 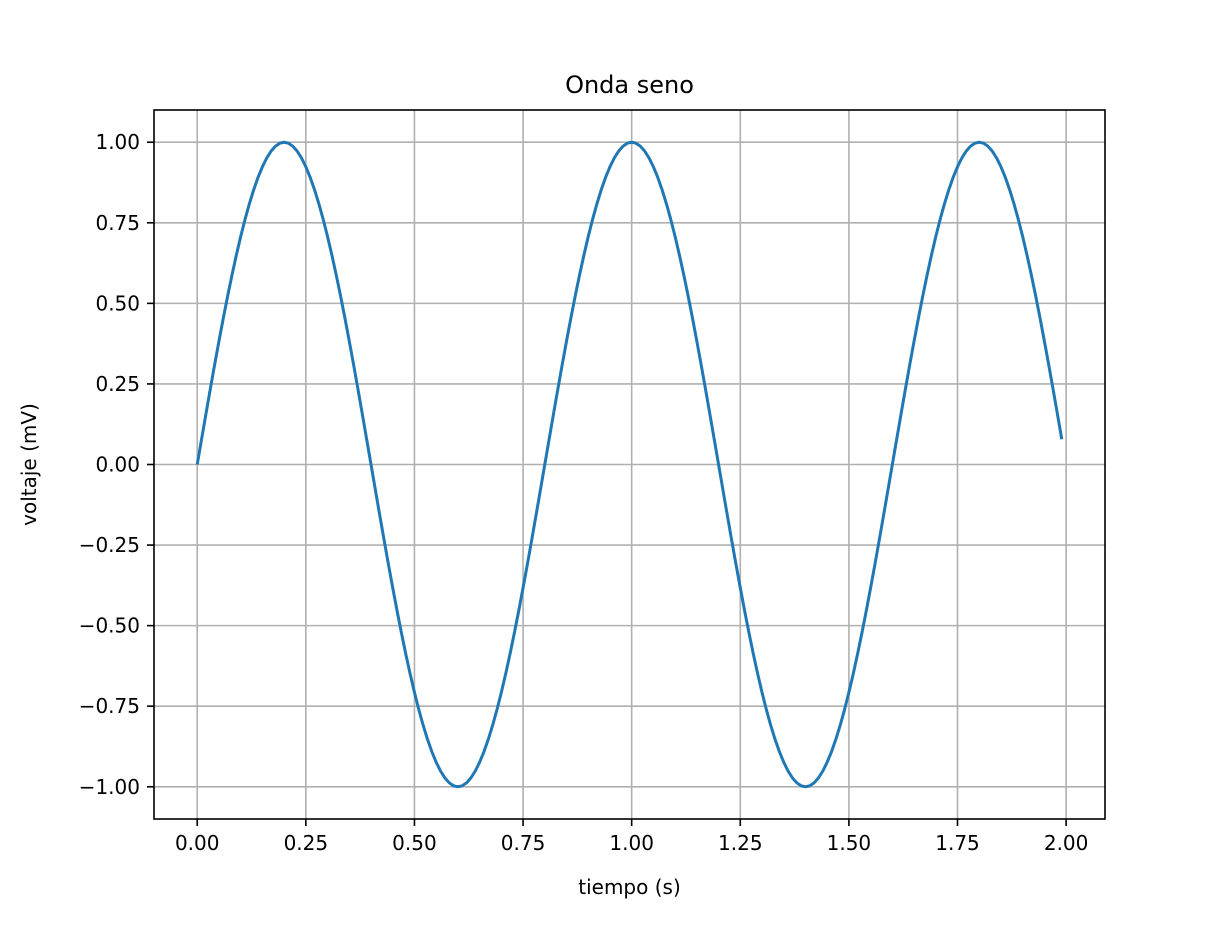 What do you see at coordinates (740, 843) in the screenshot?
I see `x-tick-label: 1.25` at bounding box center [740, 843].